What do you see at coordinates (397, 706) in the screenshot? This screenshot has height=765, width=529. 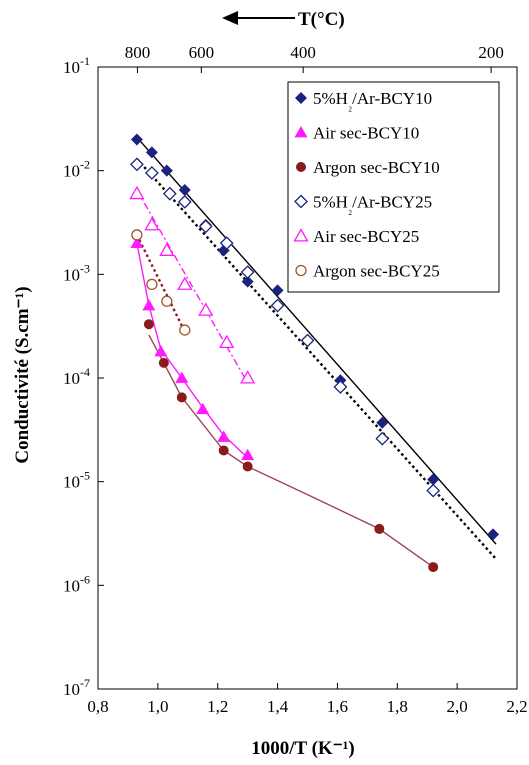 I see `x-tick-label: 1,8` at bounding box center [397, 706].